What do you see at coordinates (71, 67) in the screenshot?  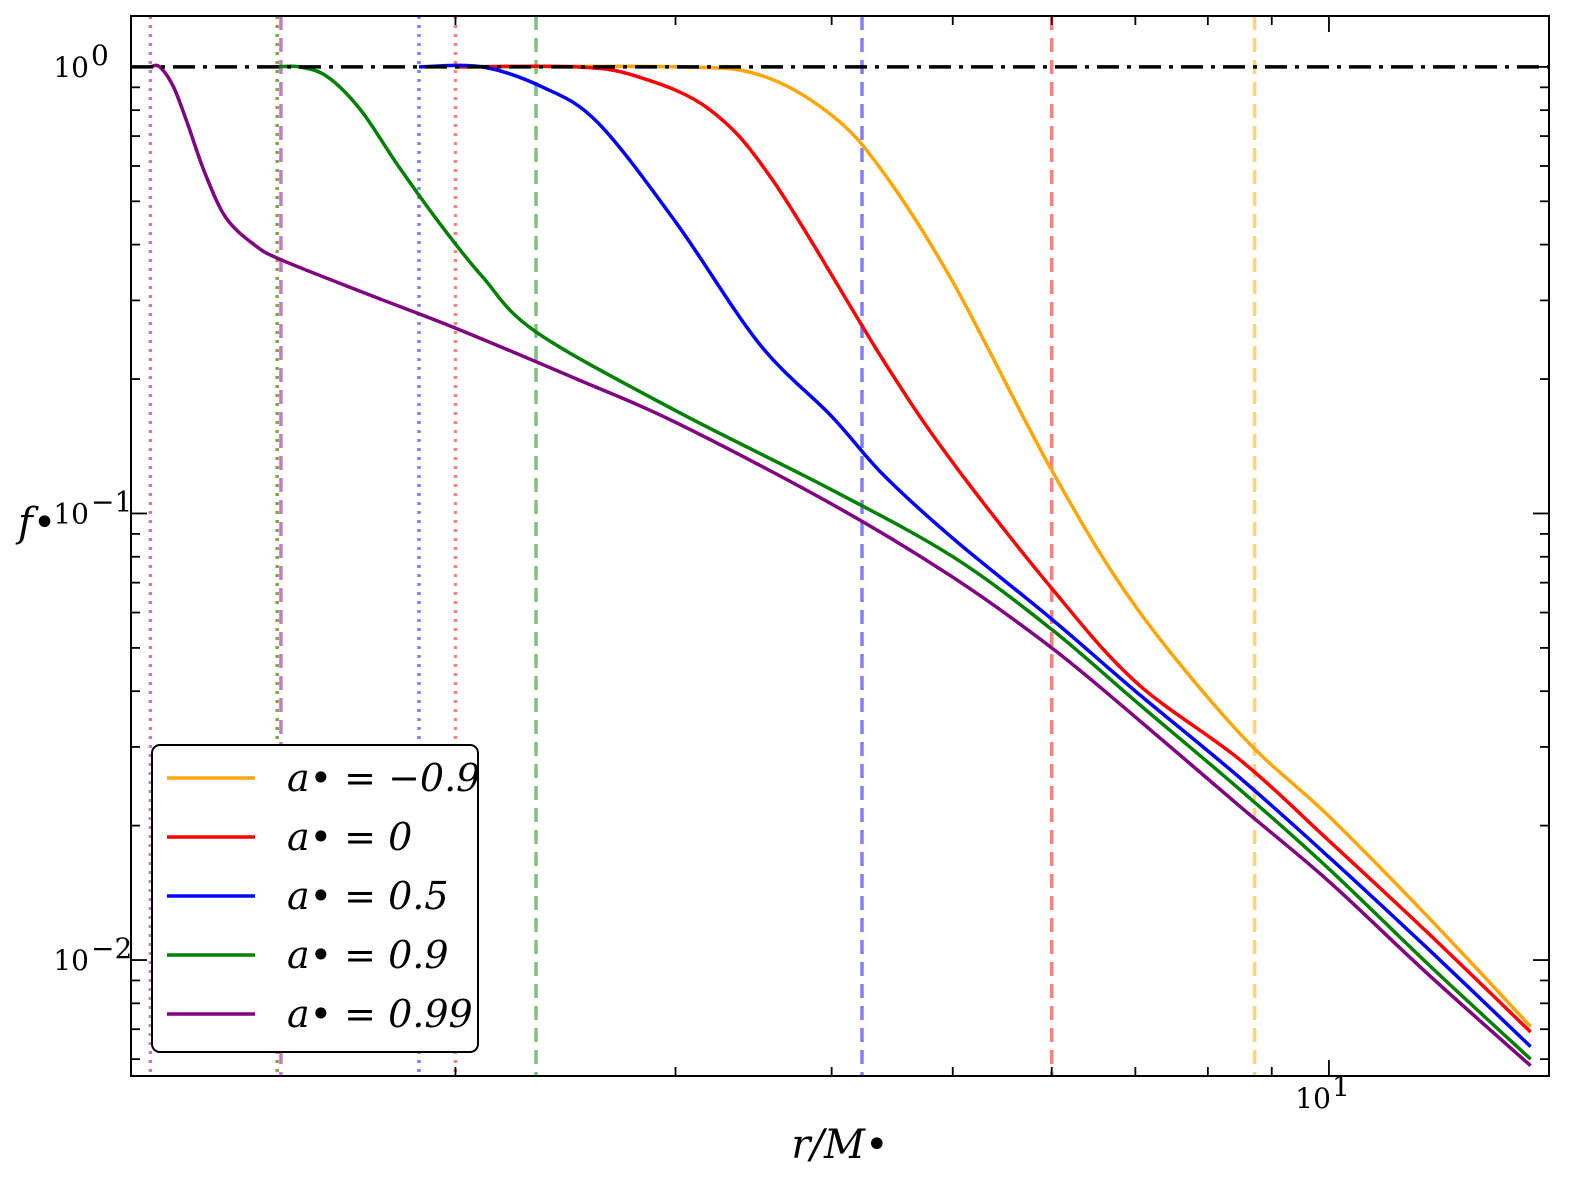 I see `y-tick-label-0: 10` at bounding box center [71, 67].